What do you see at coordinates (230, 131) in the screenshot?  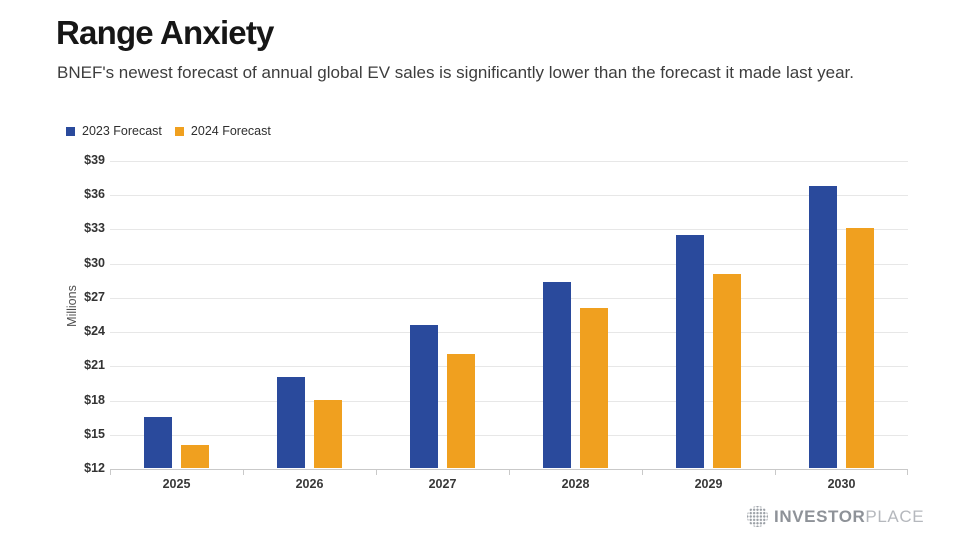 I see `legend-label-2024: 2024 Forecast` at bounding box center [230, 131].